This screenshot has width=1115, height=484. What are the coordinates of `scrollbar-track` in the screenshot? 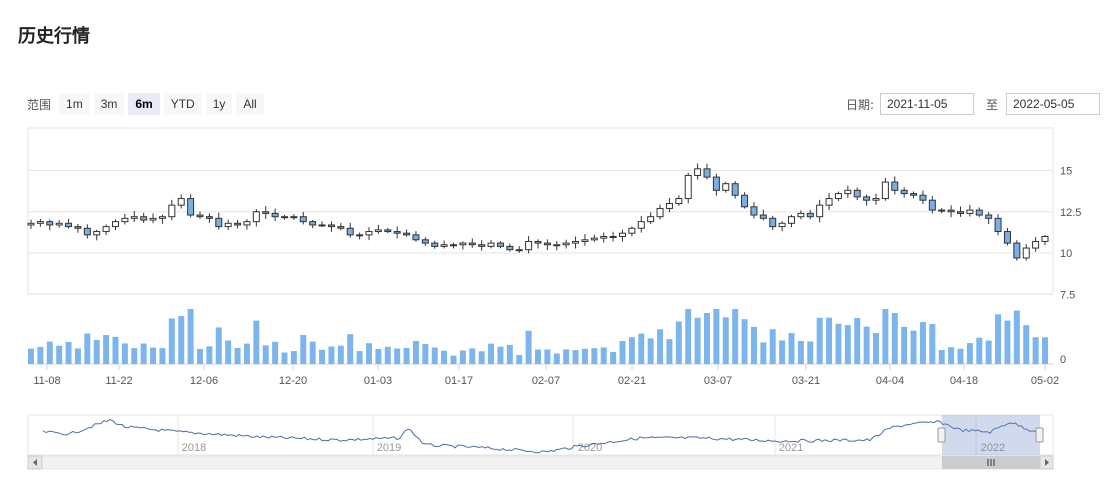 It's located at (540, 462).